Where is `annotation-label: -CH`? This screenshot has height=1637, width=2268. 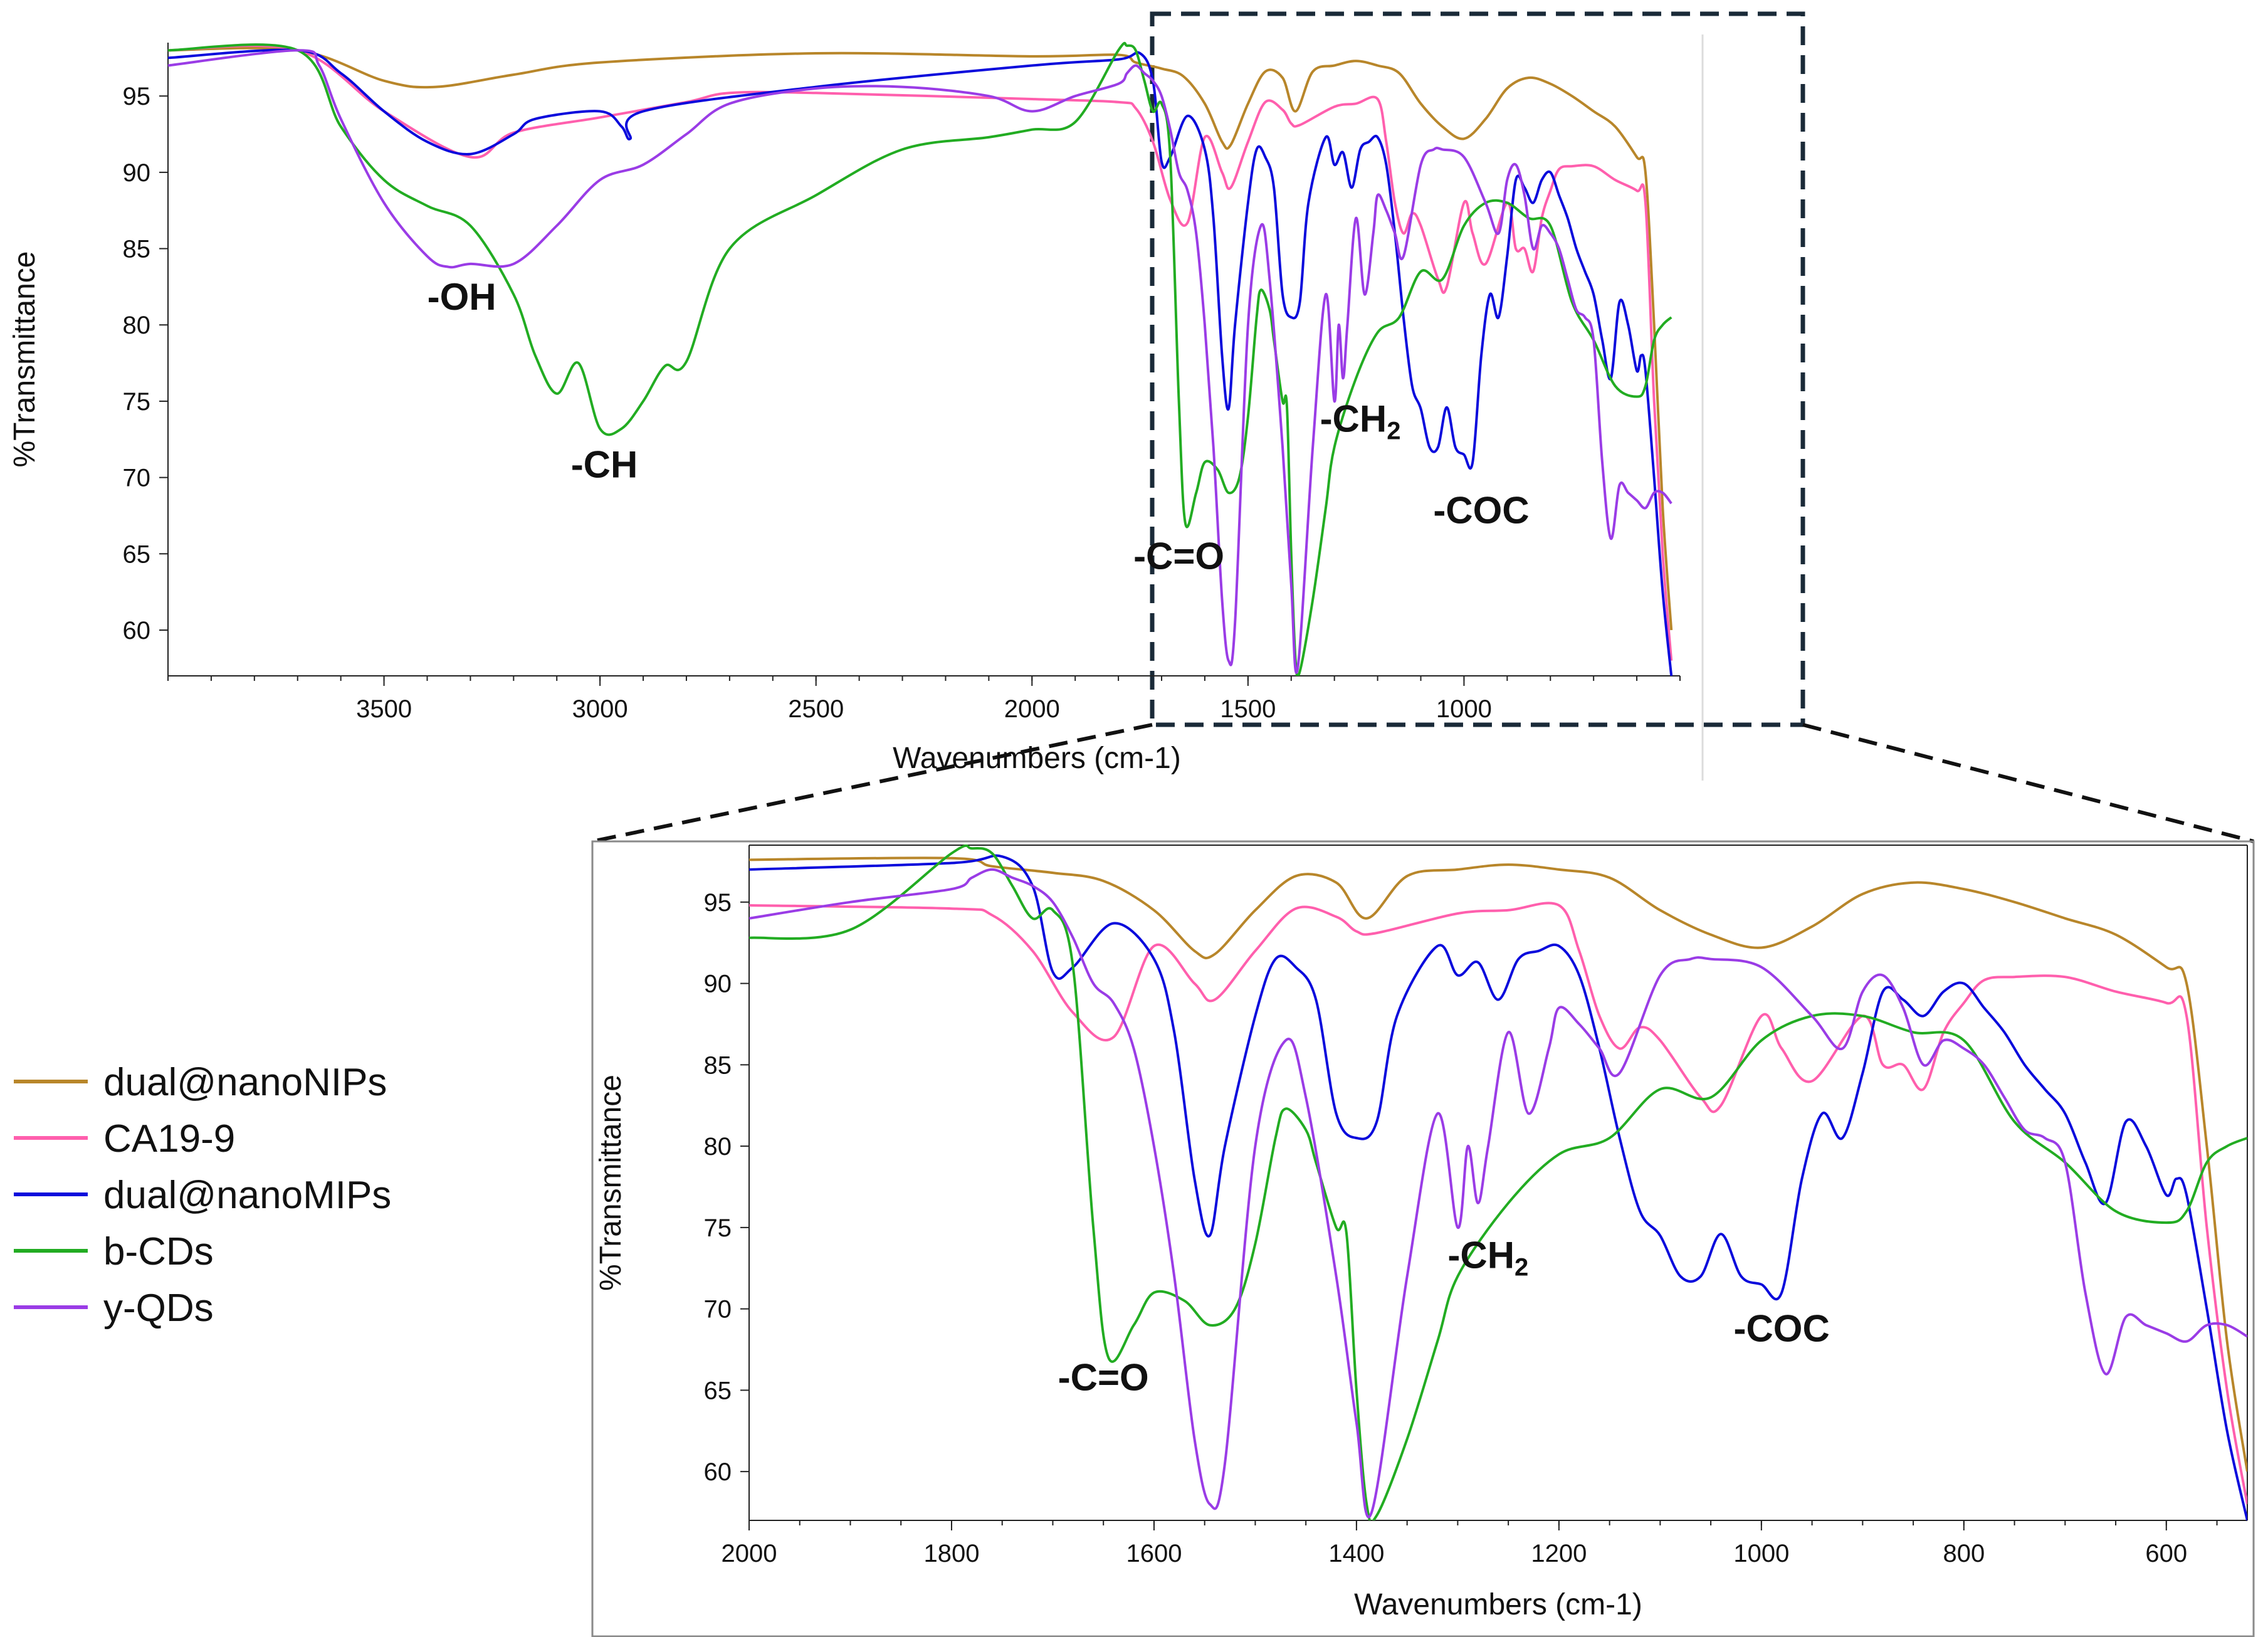
annotation-label: -CH is located at coordinates (605, 465).